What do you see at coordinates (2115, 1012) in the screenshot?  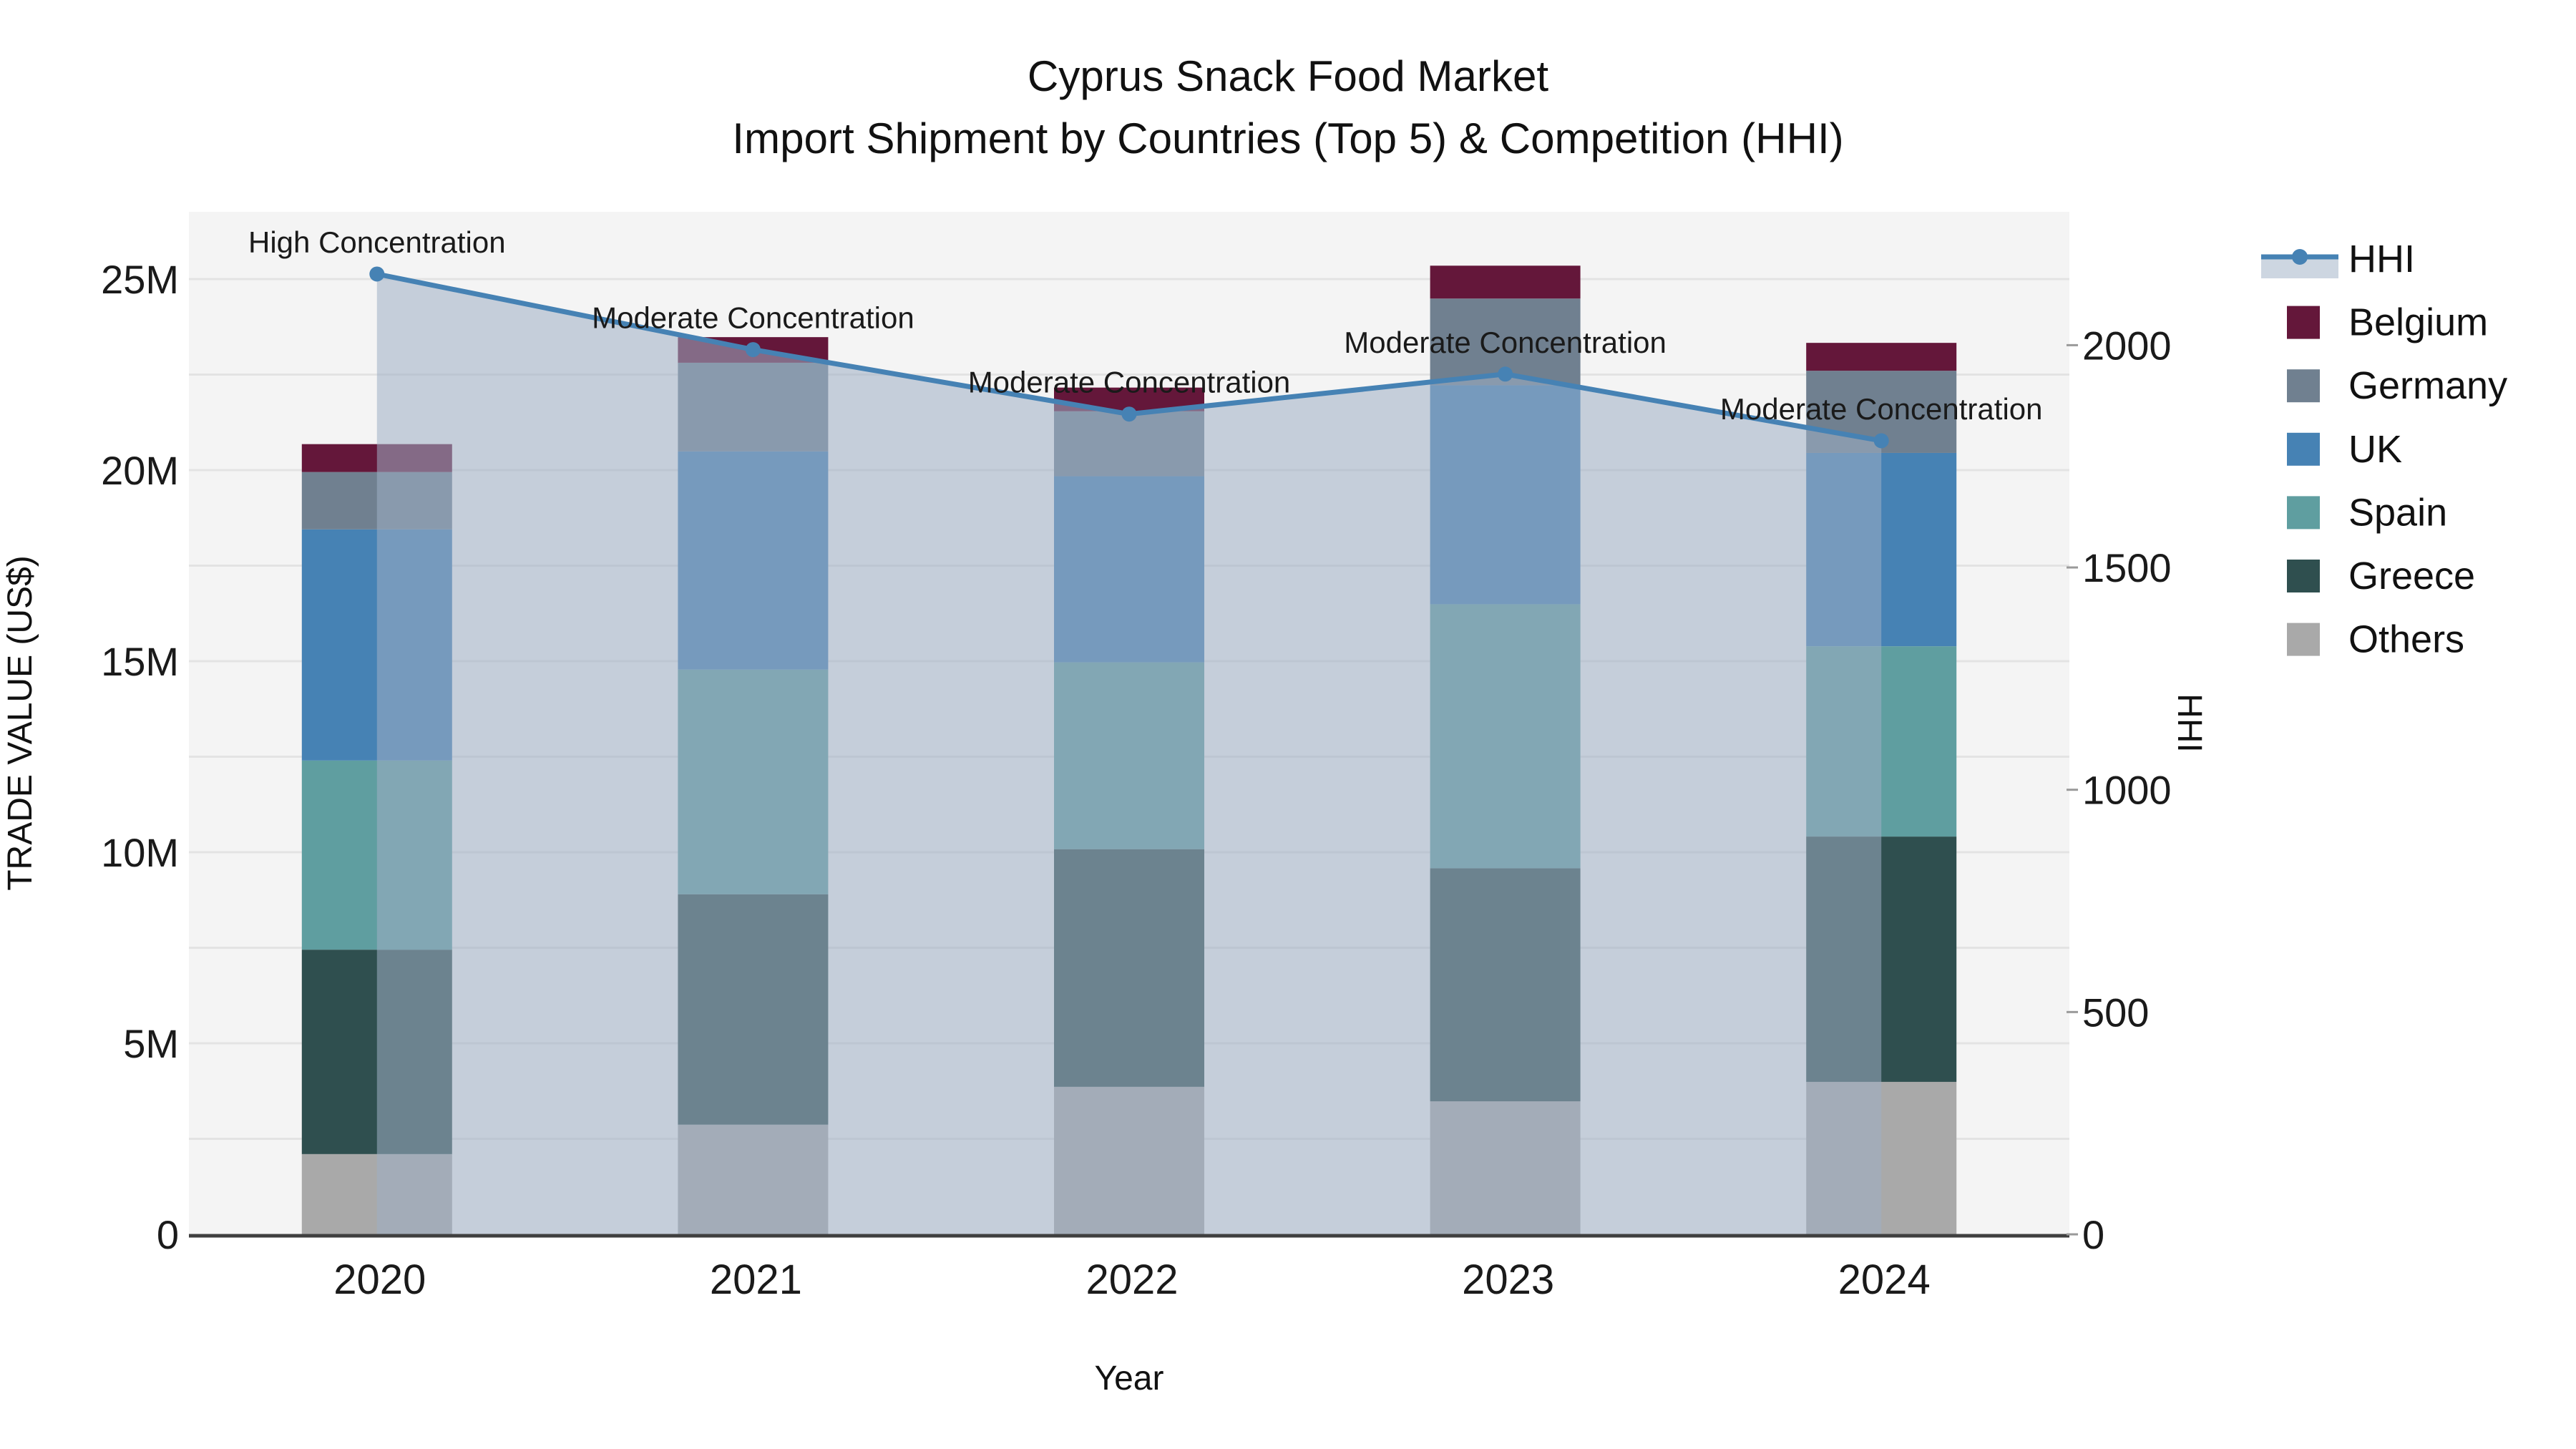 I see `y-right-tick-500: 500` at bounding box center [2115, 1012].